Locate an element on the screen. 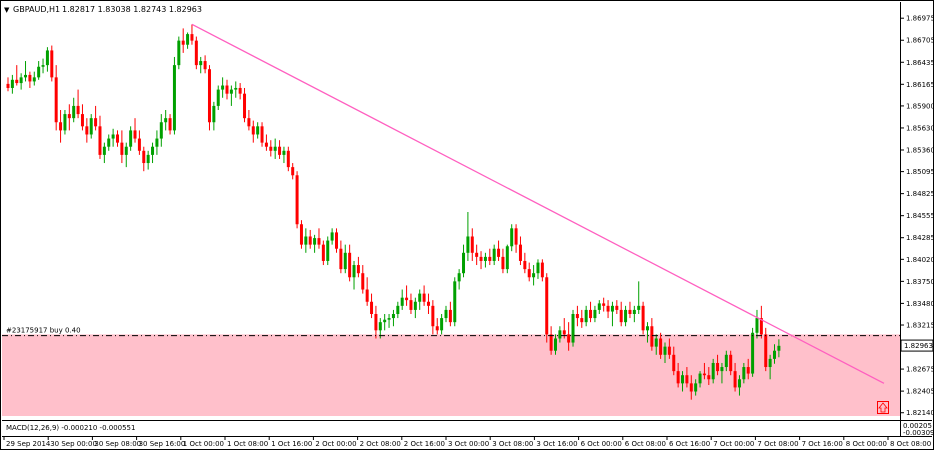 The width and height of the screenshot is (934, 454). symbol-dropdown-icon: ▼ is located at coordinates (7, 10).